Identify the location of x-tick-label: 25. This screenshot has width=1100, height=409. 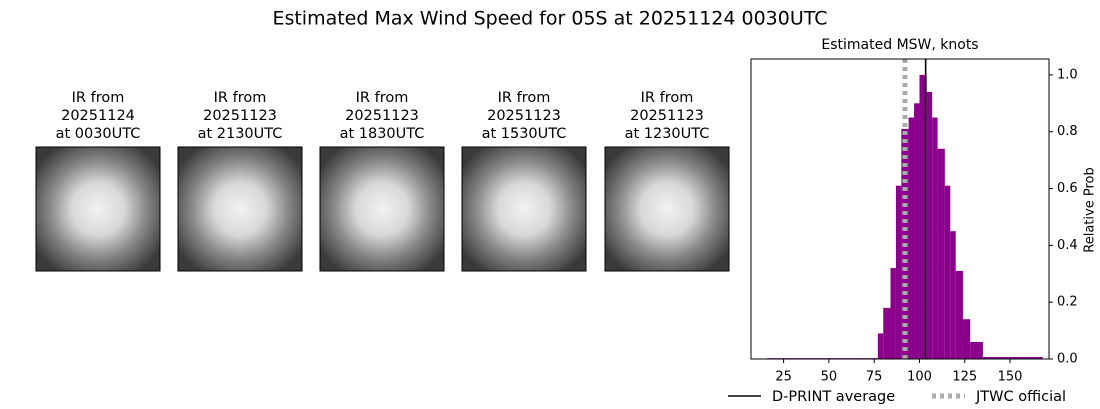
(783, 377).